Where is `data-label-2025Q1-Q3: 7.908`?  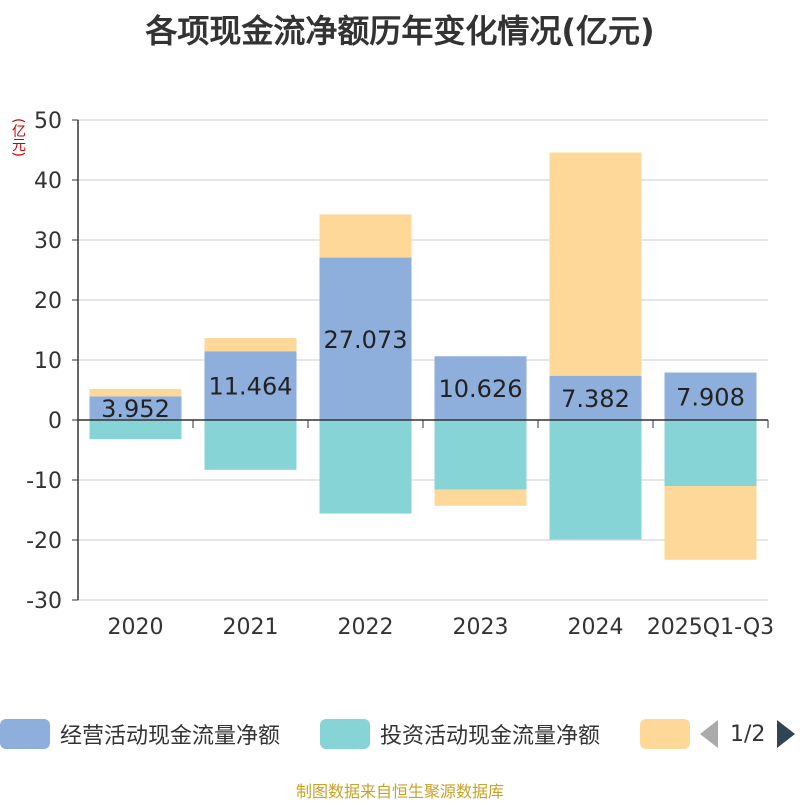
data-label-2025Q1-Q3: 7.908 is located at coordinates (710, 397).